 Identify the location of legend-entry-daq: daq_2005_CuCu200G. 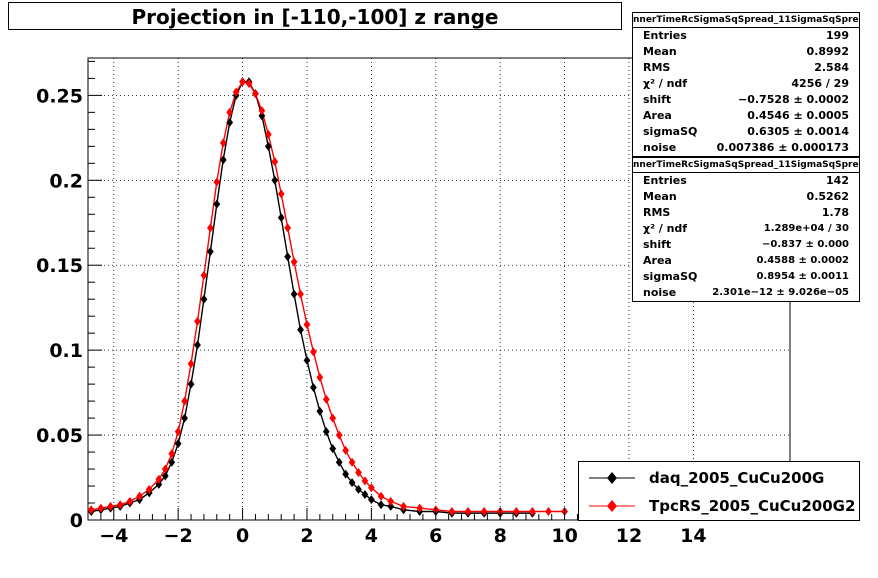
(719, 478).